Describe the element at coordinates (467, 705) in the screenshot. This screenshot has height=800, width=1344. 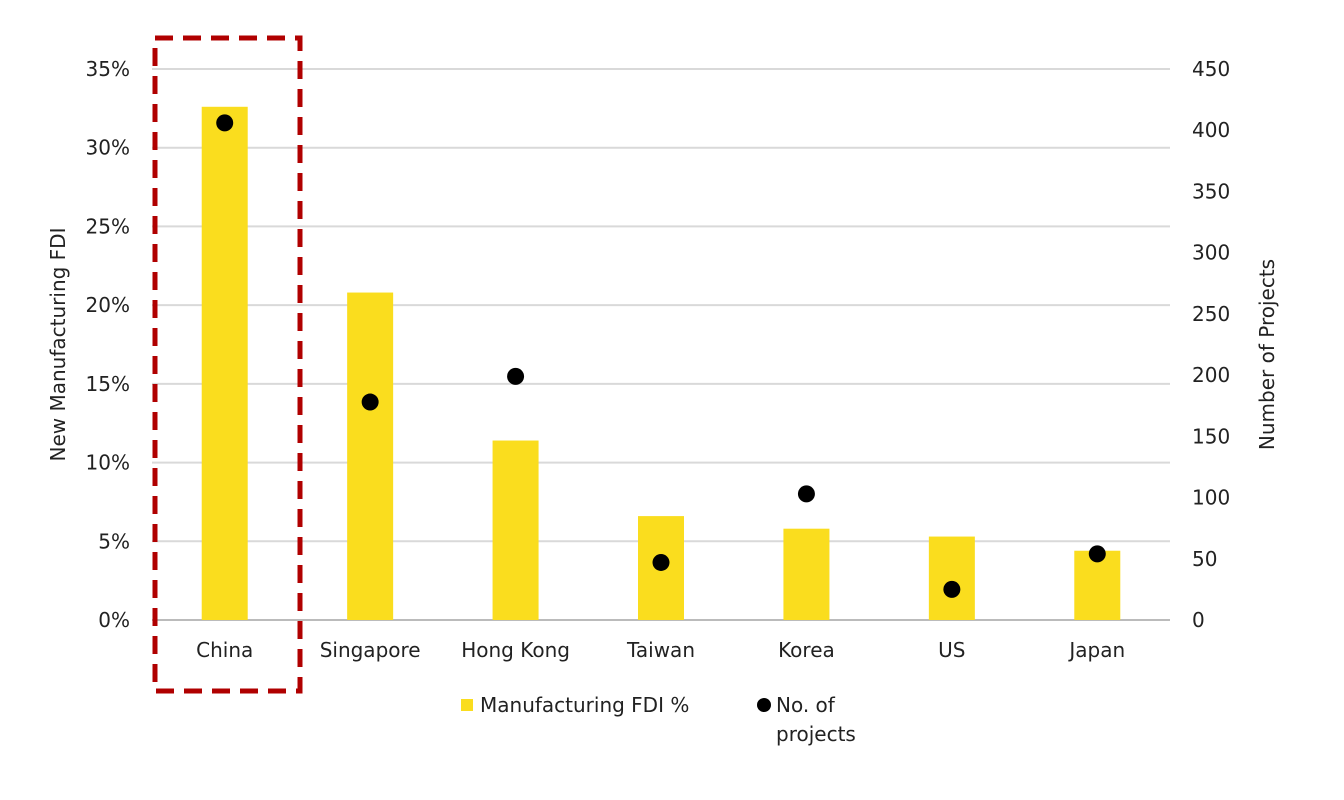
I see `legend-bar-swatch` at that location.